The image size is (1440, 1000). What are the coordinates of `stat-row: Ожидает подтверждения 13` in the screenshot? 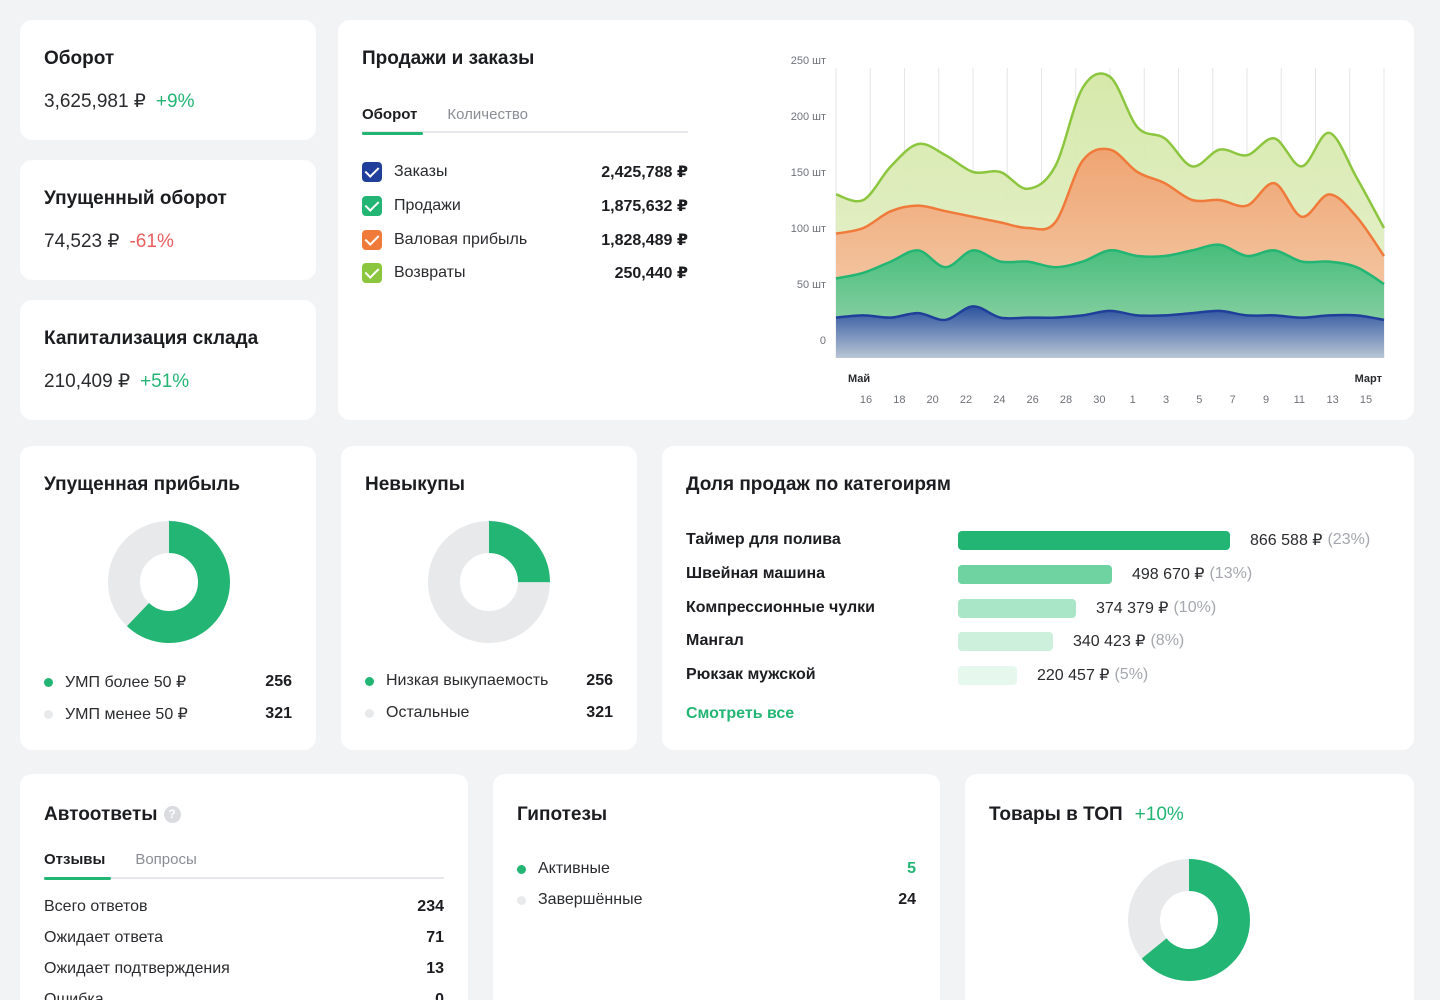 It's located at (244, 969).